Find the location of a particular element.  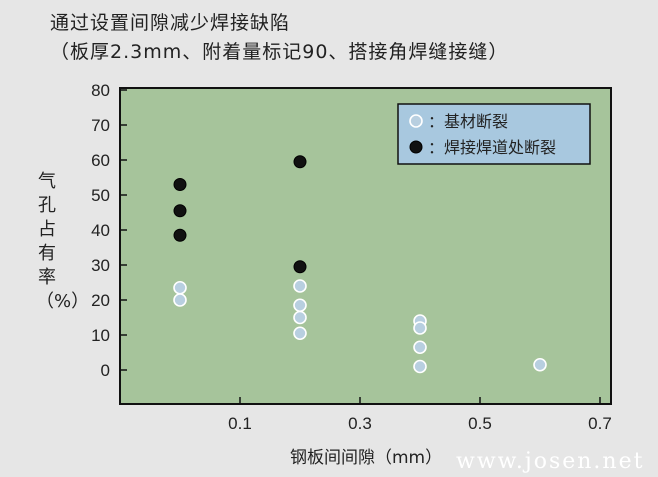

y-tick-label: 0 is located at coordinates (105, 370).